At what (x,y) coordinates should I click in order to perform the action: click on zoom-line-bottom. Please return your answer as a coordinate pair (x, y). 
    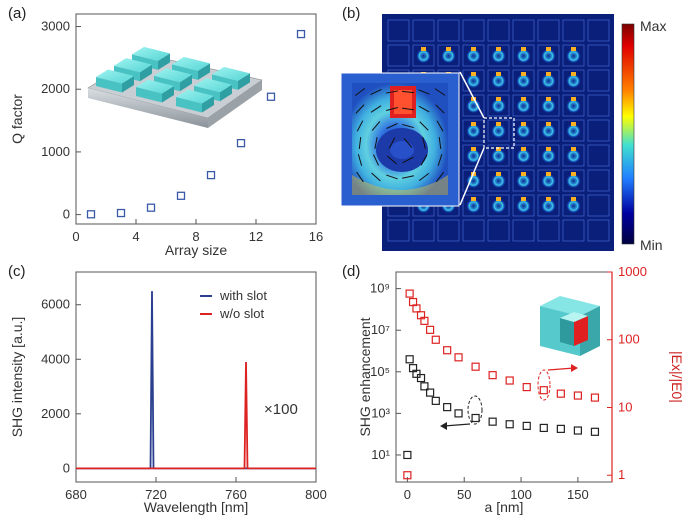
    Looking at the image, I should click on (472, 176).